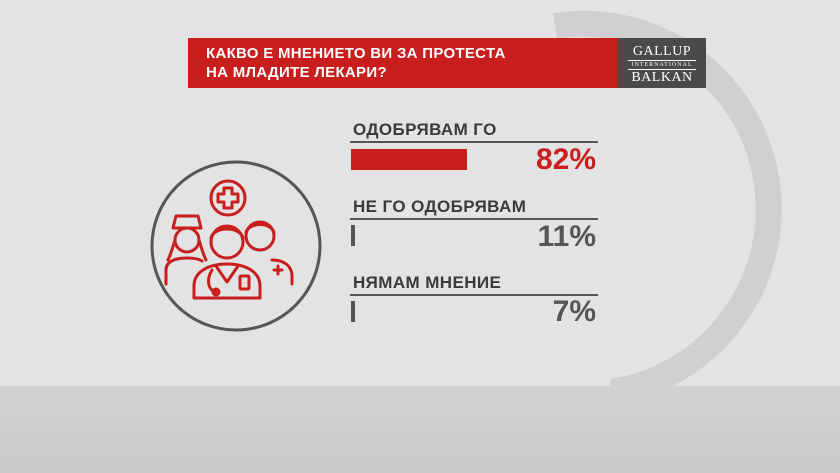 Image resolution: width=840 pixels, height=473 pixels. What do you see at coordinates (440, 206) in the screenshot?
I see `category-label-disapprove: НЕ ГО ОДОБРЯВАМ` at bounding box center [440, 206].